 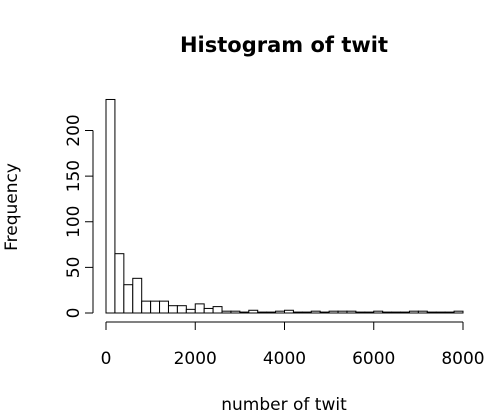 What do you see at coordinates (74, 176) in the screenshot?
I see `y-tick-label: 150` at bounding box center [74, 176].